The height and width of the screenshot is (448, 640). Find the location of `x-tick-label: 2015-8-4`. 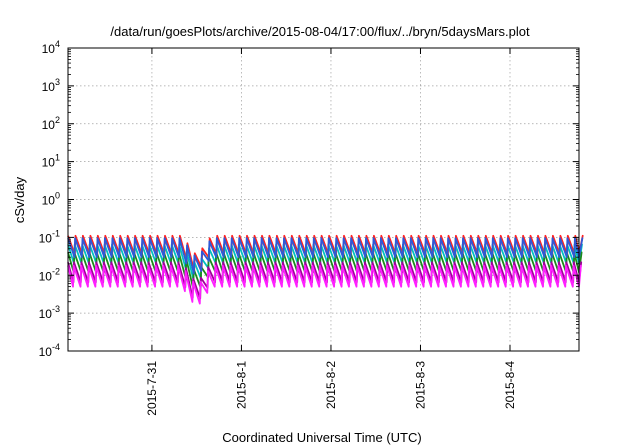

x-tick-label: 2015-8-4 is located at coordinates (510, 385).